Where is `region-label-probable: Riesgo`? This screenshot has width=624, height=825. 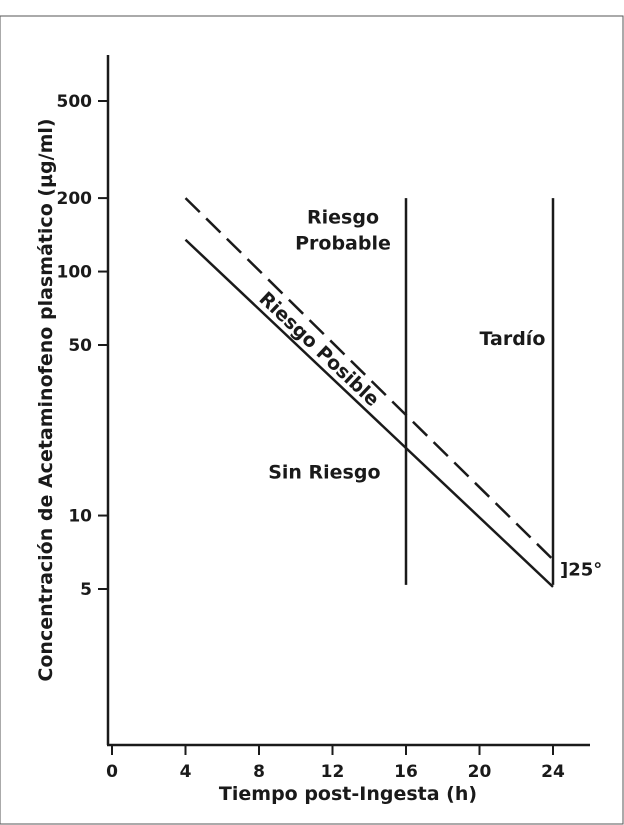
region-label-probable: Riesgo is located at coordinates (343, 218).